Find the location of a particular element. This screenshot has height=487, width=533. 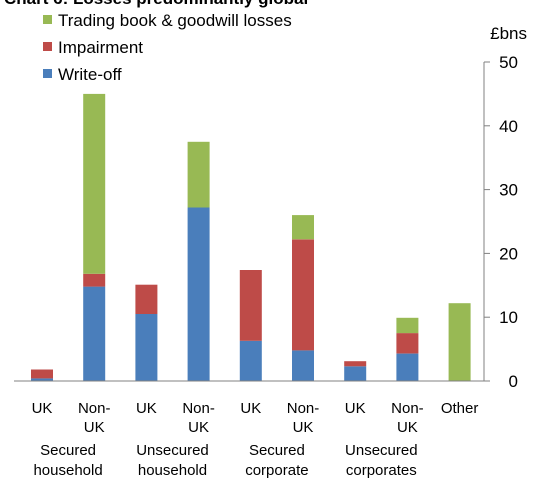

group-label: Secured household is located at coordinates (67, 460).